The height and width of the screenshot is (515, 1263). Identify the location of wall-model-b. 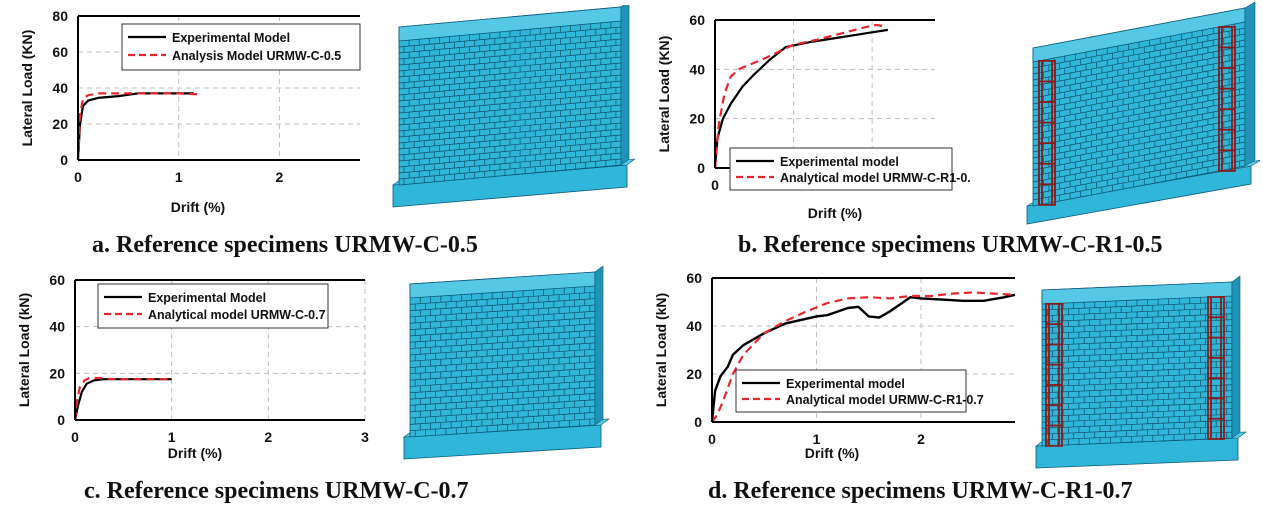
(1143, 113).